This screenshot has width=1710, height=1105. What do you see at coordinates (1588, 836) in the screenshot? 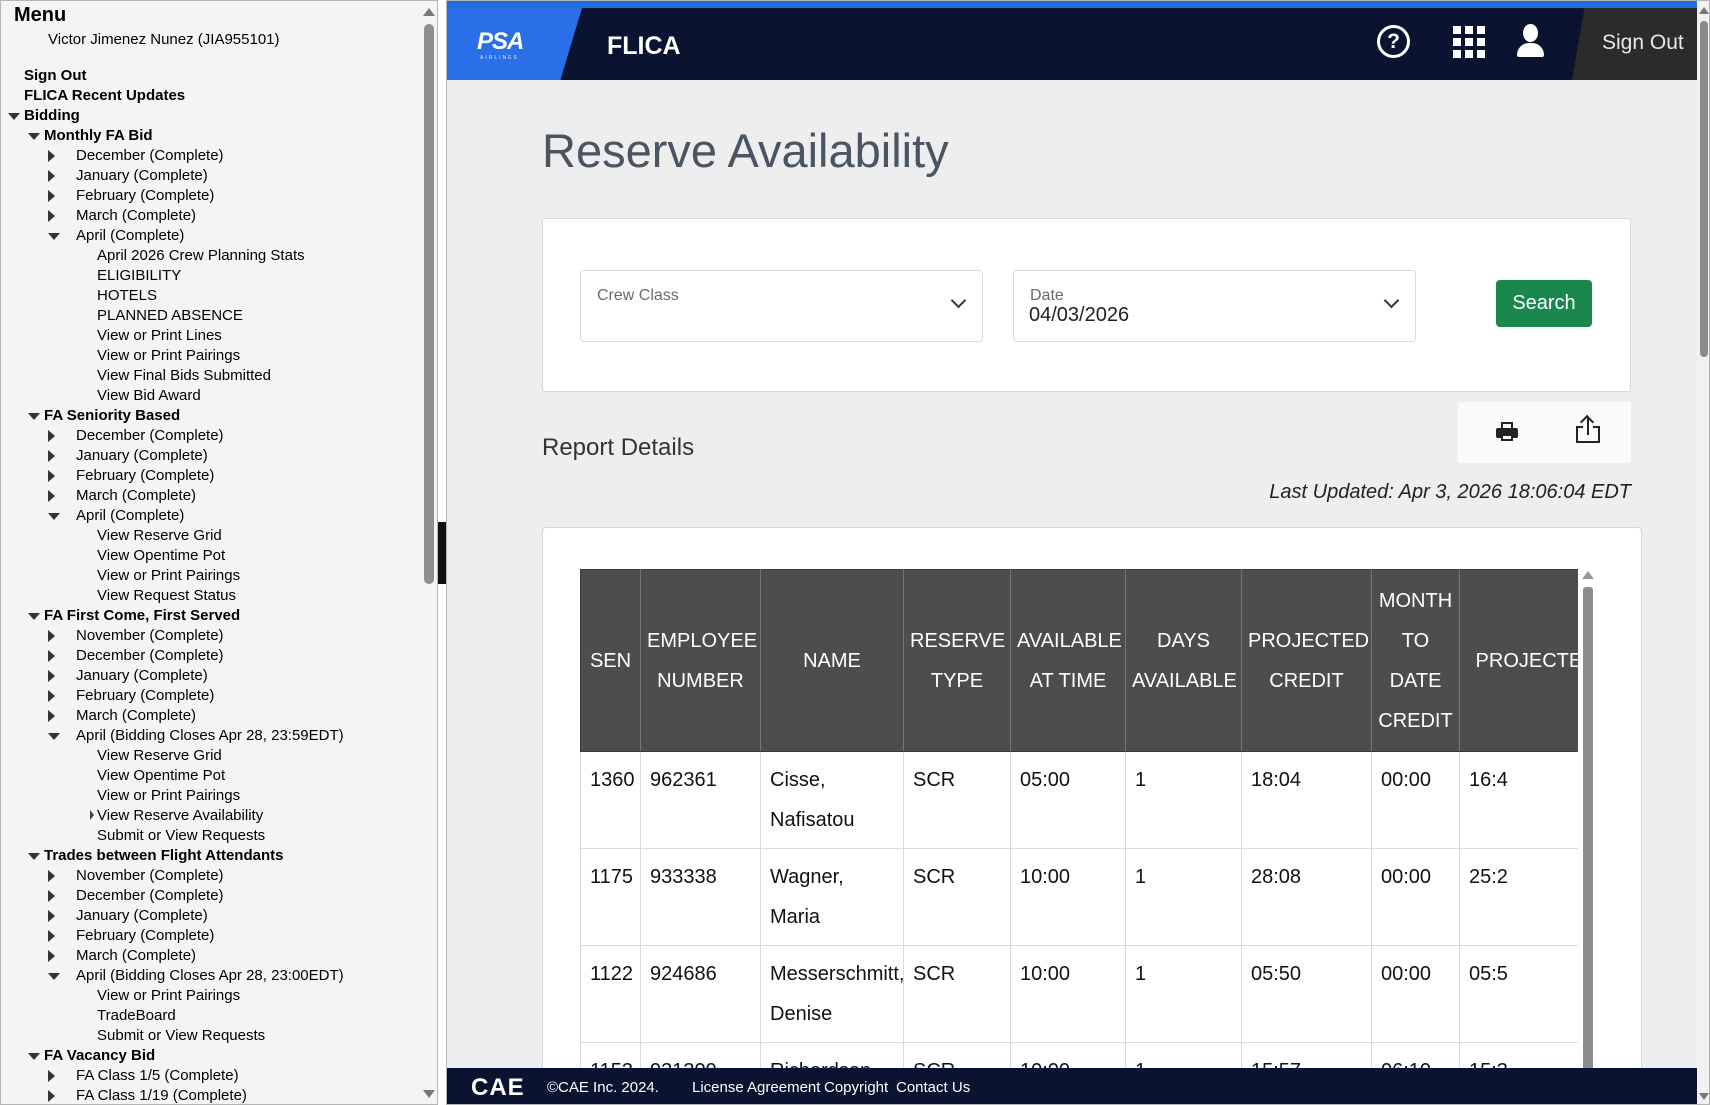
I see `table-scroll-thumb` at bounding box center [1588, 836].